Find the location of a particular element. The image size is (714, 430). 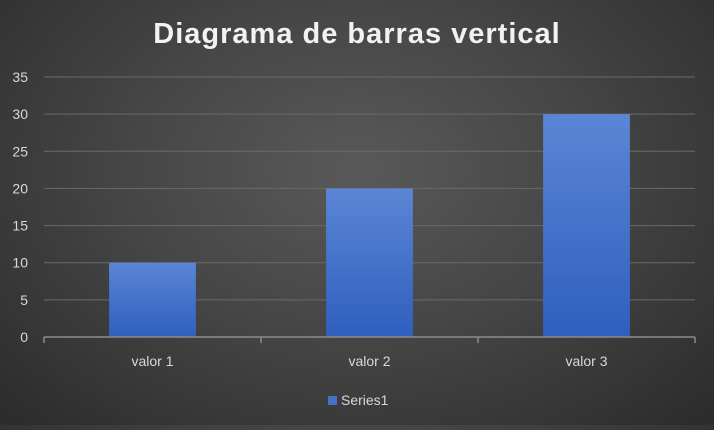

x-axis-labels: valor 1 valor 2 valor 3 is located at coordinates (369, 361).